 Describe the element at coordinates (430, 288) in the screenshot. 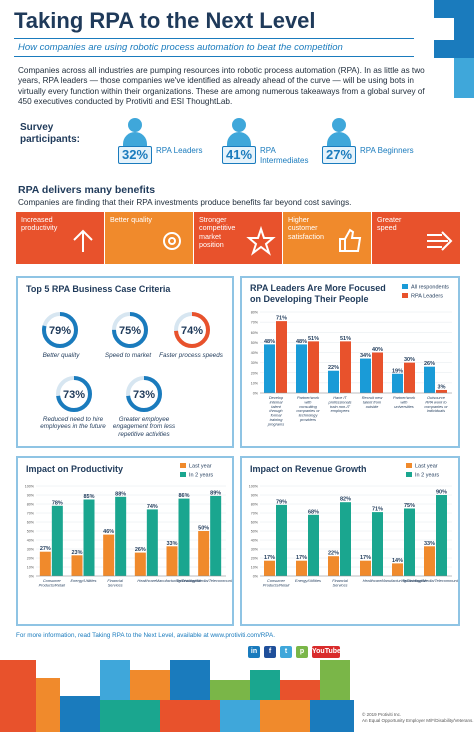

I see `legend-label: All respondents` at that location.